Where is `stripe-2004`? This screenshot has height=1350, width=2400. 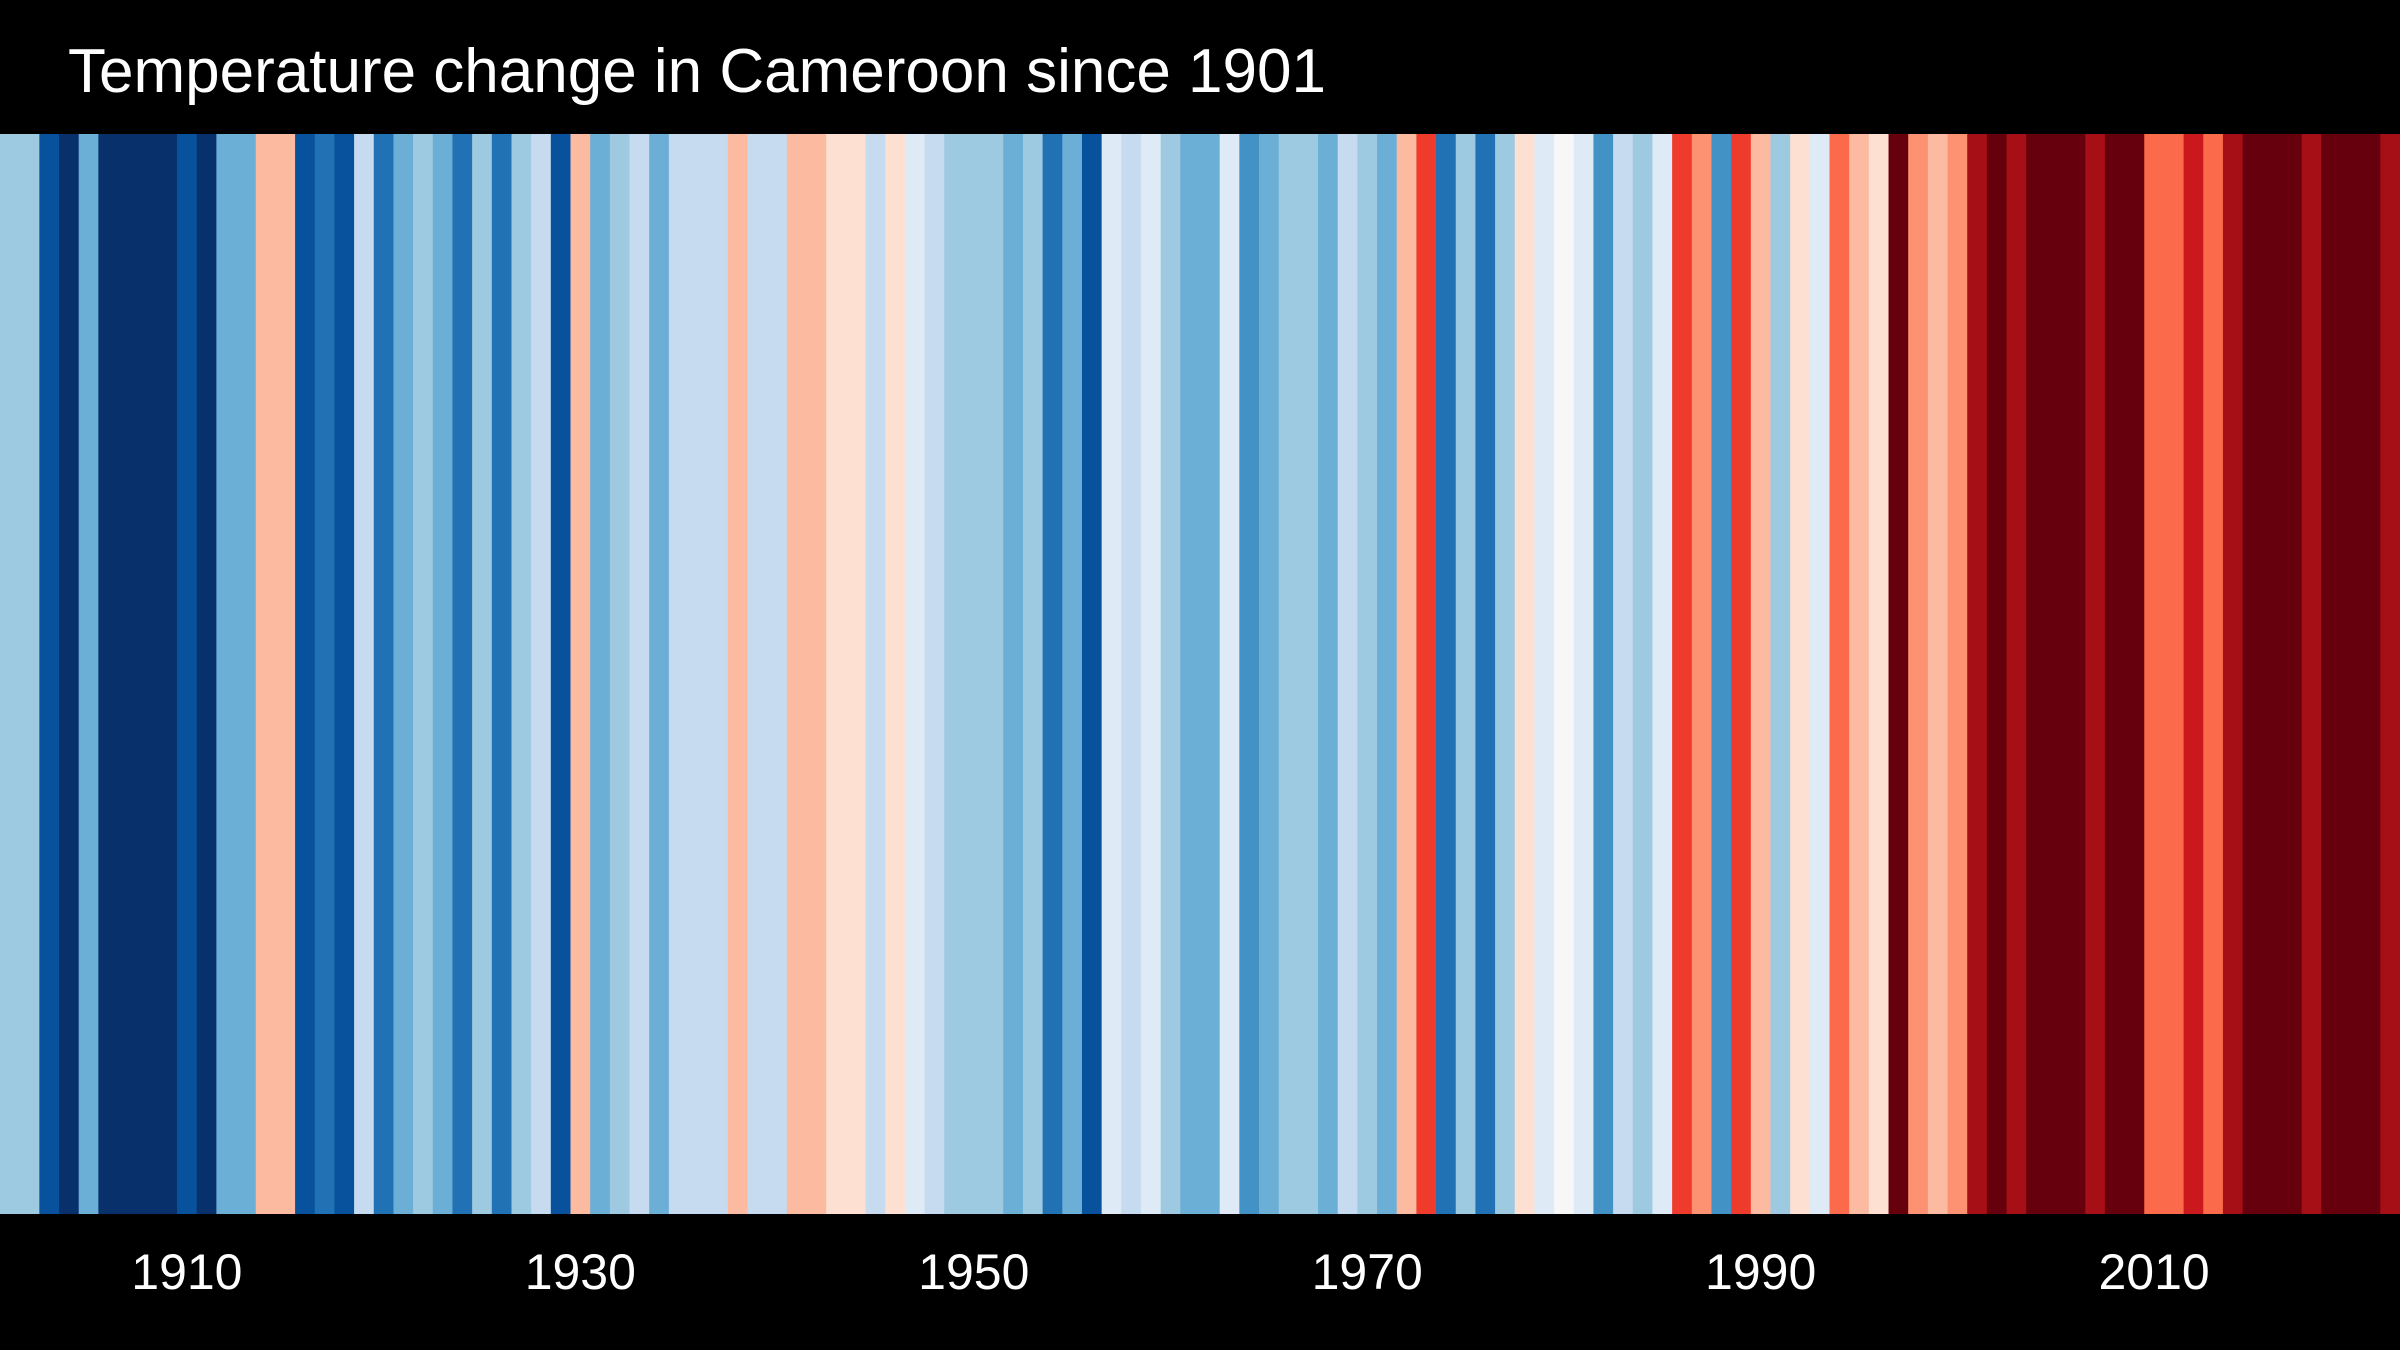 stripe-2004 is located at coordinates (2036, 674).